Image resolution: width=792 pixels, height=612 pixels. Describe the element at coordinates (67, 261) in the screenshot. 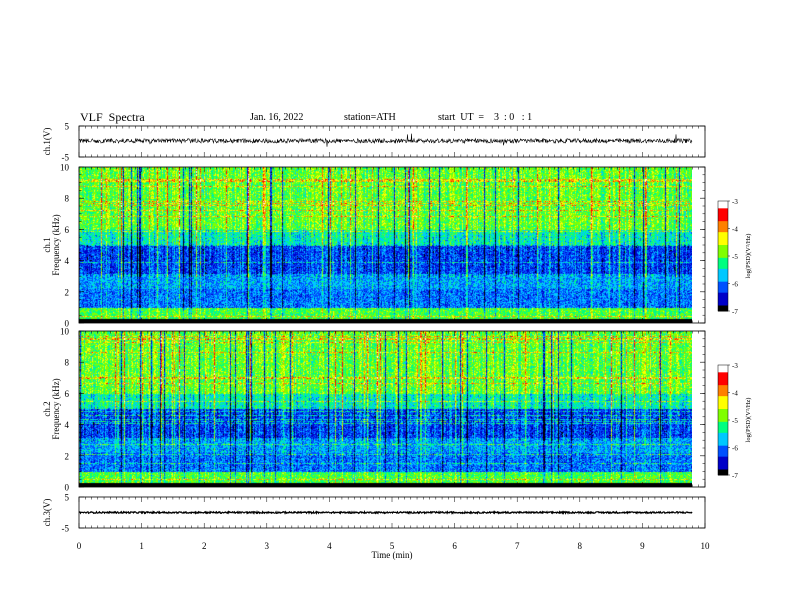

I see `y-tick-label: 4` at that location.